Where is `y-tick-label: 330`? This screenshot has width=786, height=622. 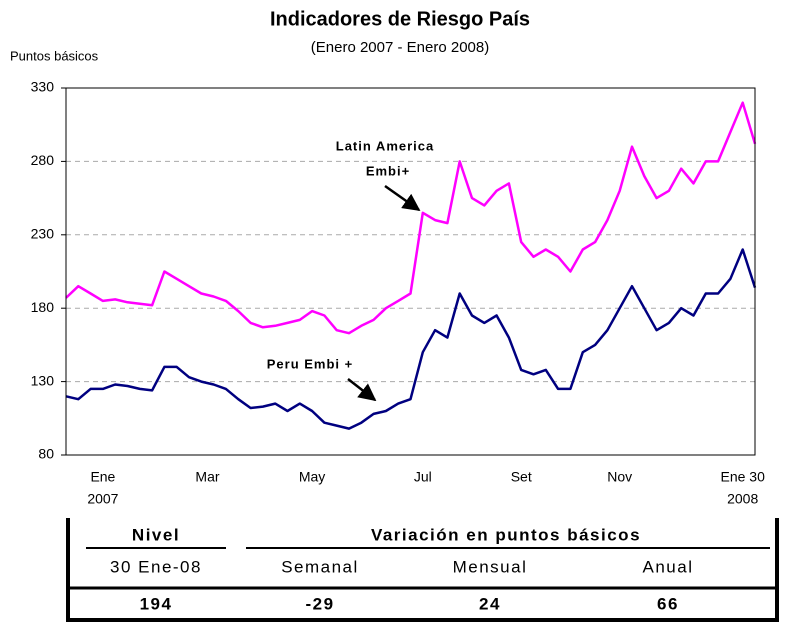 y-tick-label: 330 is located at coordinates (43, 87).